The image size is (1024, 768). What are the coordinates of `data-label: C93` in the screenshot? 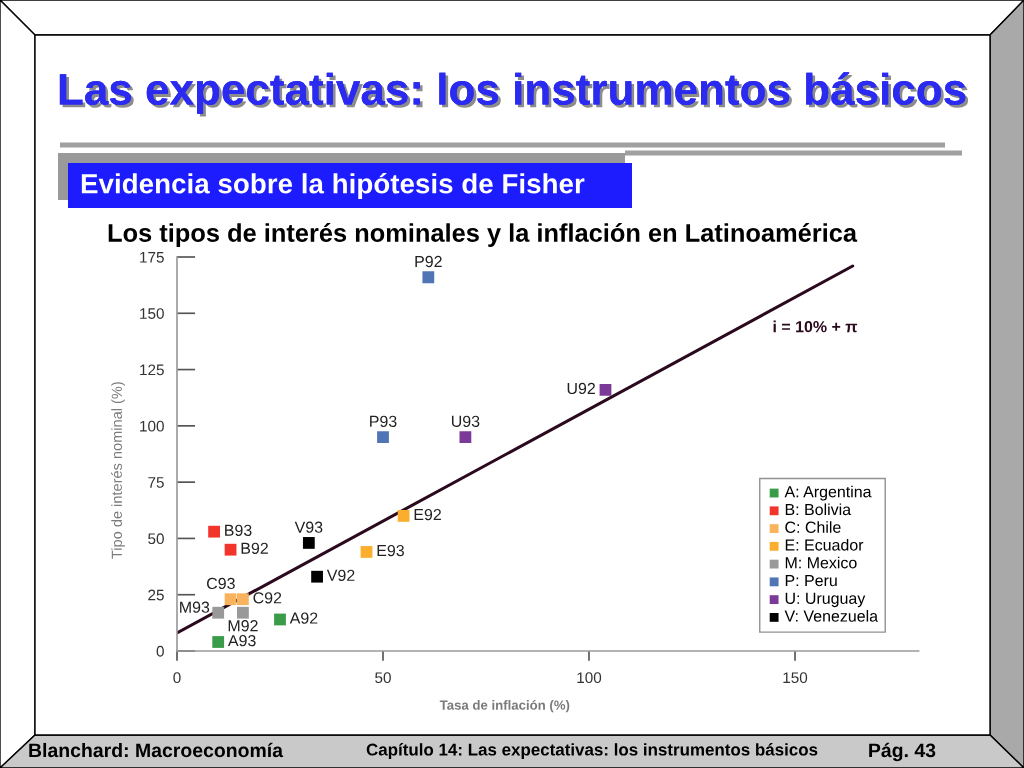 It's located at (221, 583).